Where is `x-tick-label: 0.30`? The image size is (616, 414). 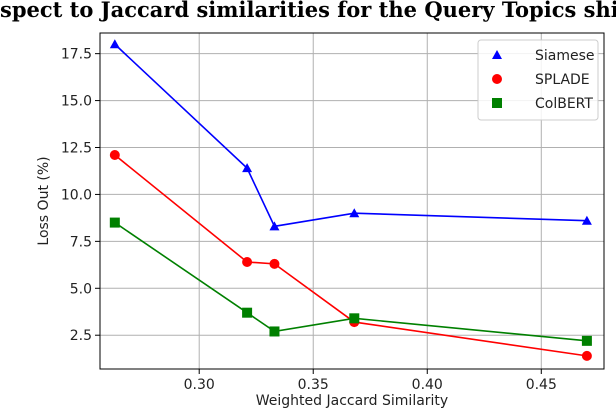
x-tick-label: 0.30 is located at coordinates (199, 385).